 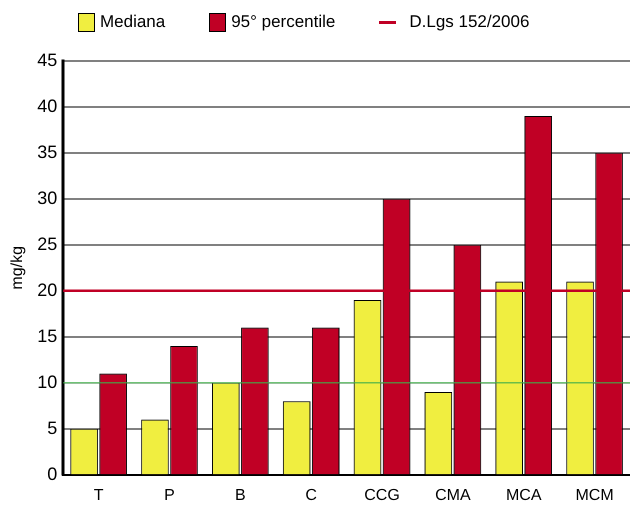 I want to click on y-tick-label: 35, so click(x=47, y=152).